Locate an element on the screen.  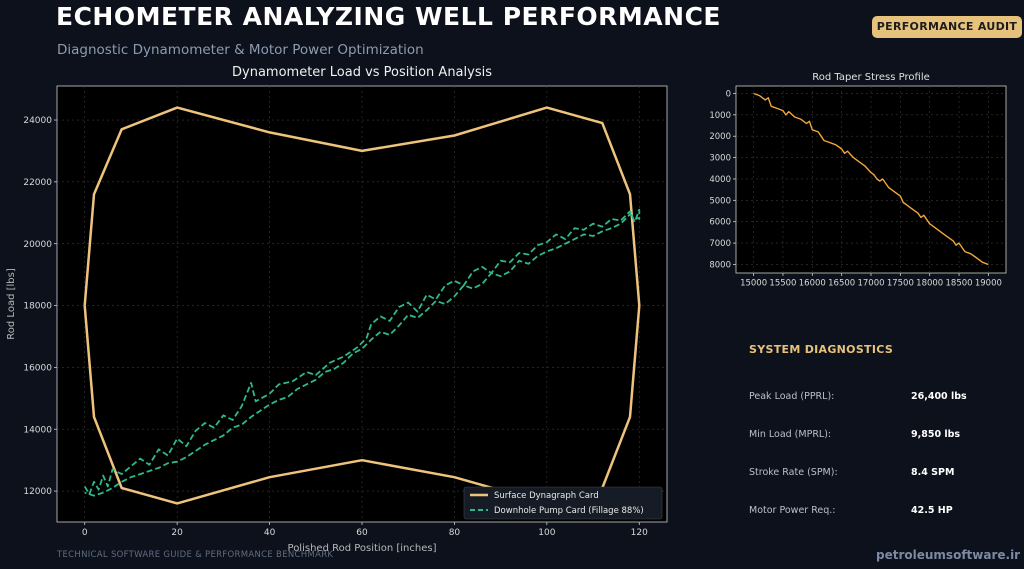
y-tick-label: 0 is located at coordinates (728, 94).